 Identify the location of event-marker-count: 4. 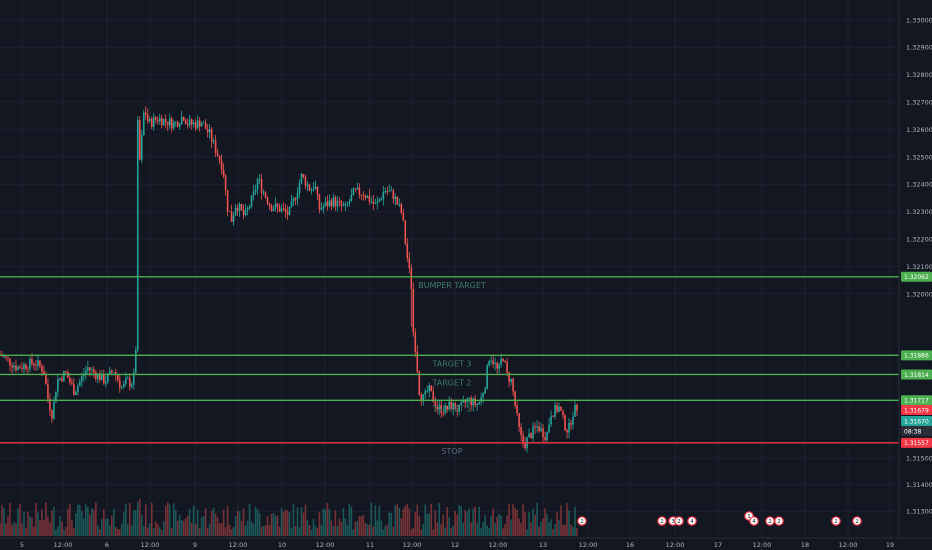
(692, 522).